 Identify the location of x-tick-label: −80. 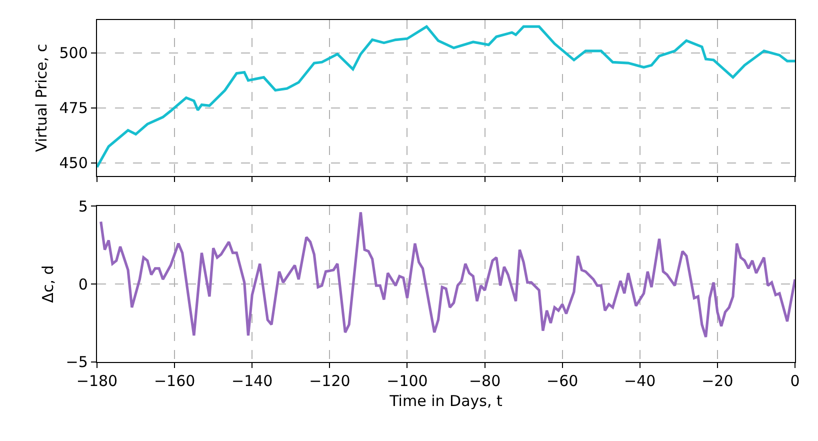
(484, 381).